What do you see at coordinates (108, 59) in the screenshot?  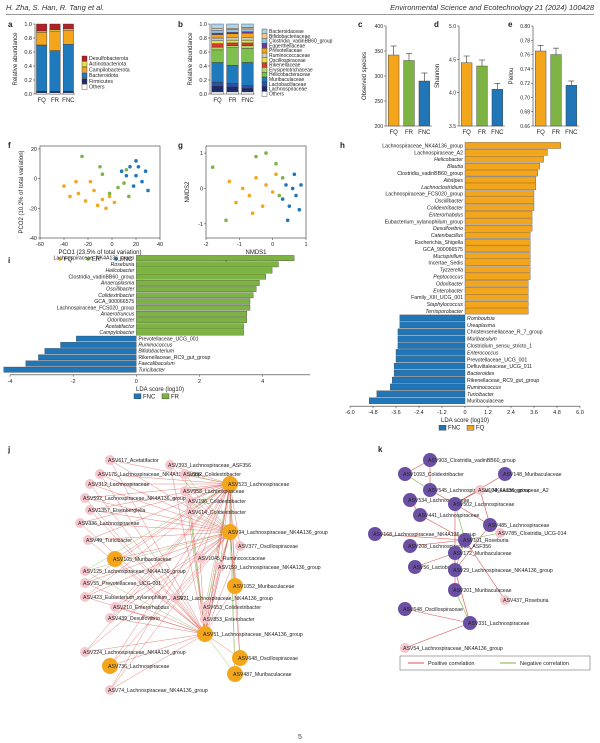 I see `a-legend-label: Desulfobacterota` at bounding box center [108, 59].